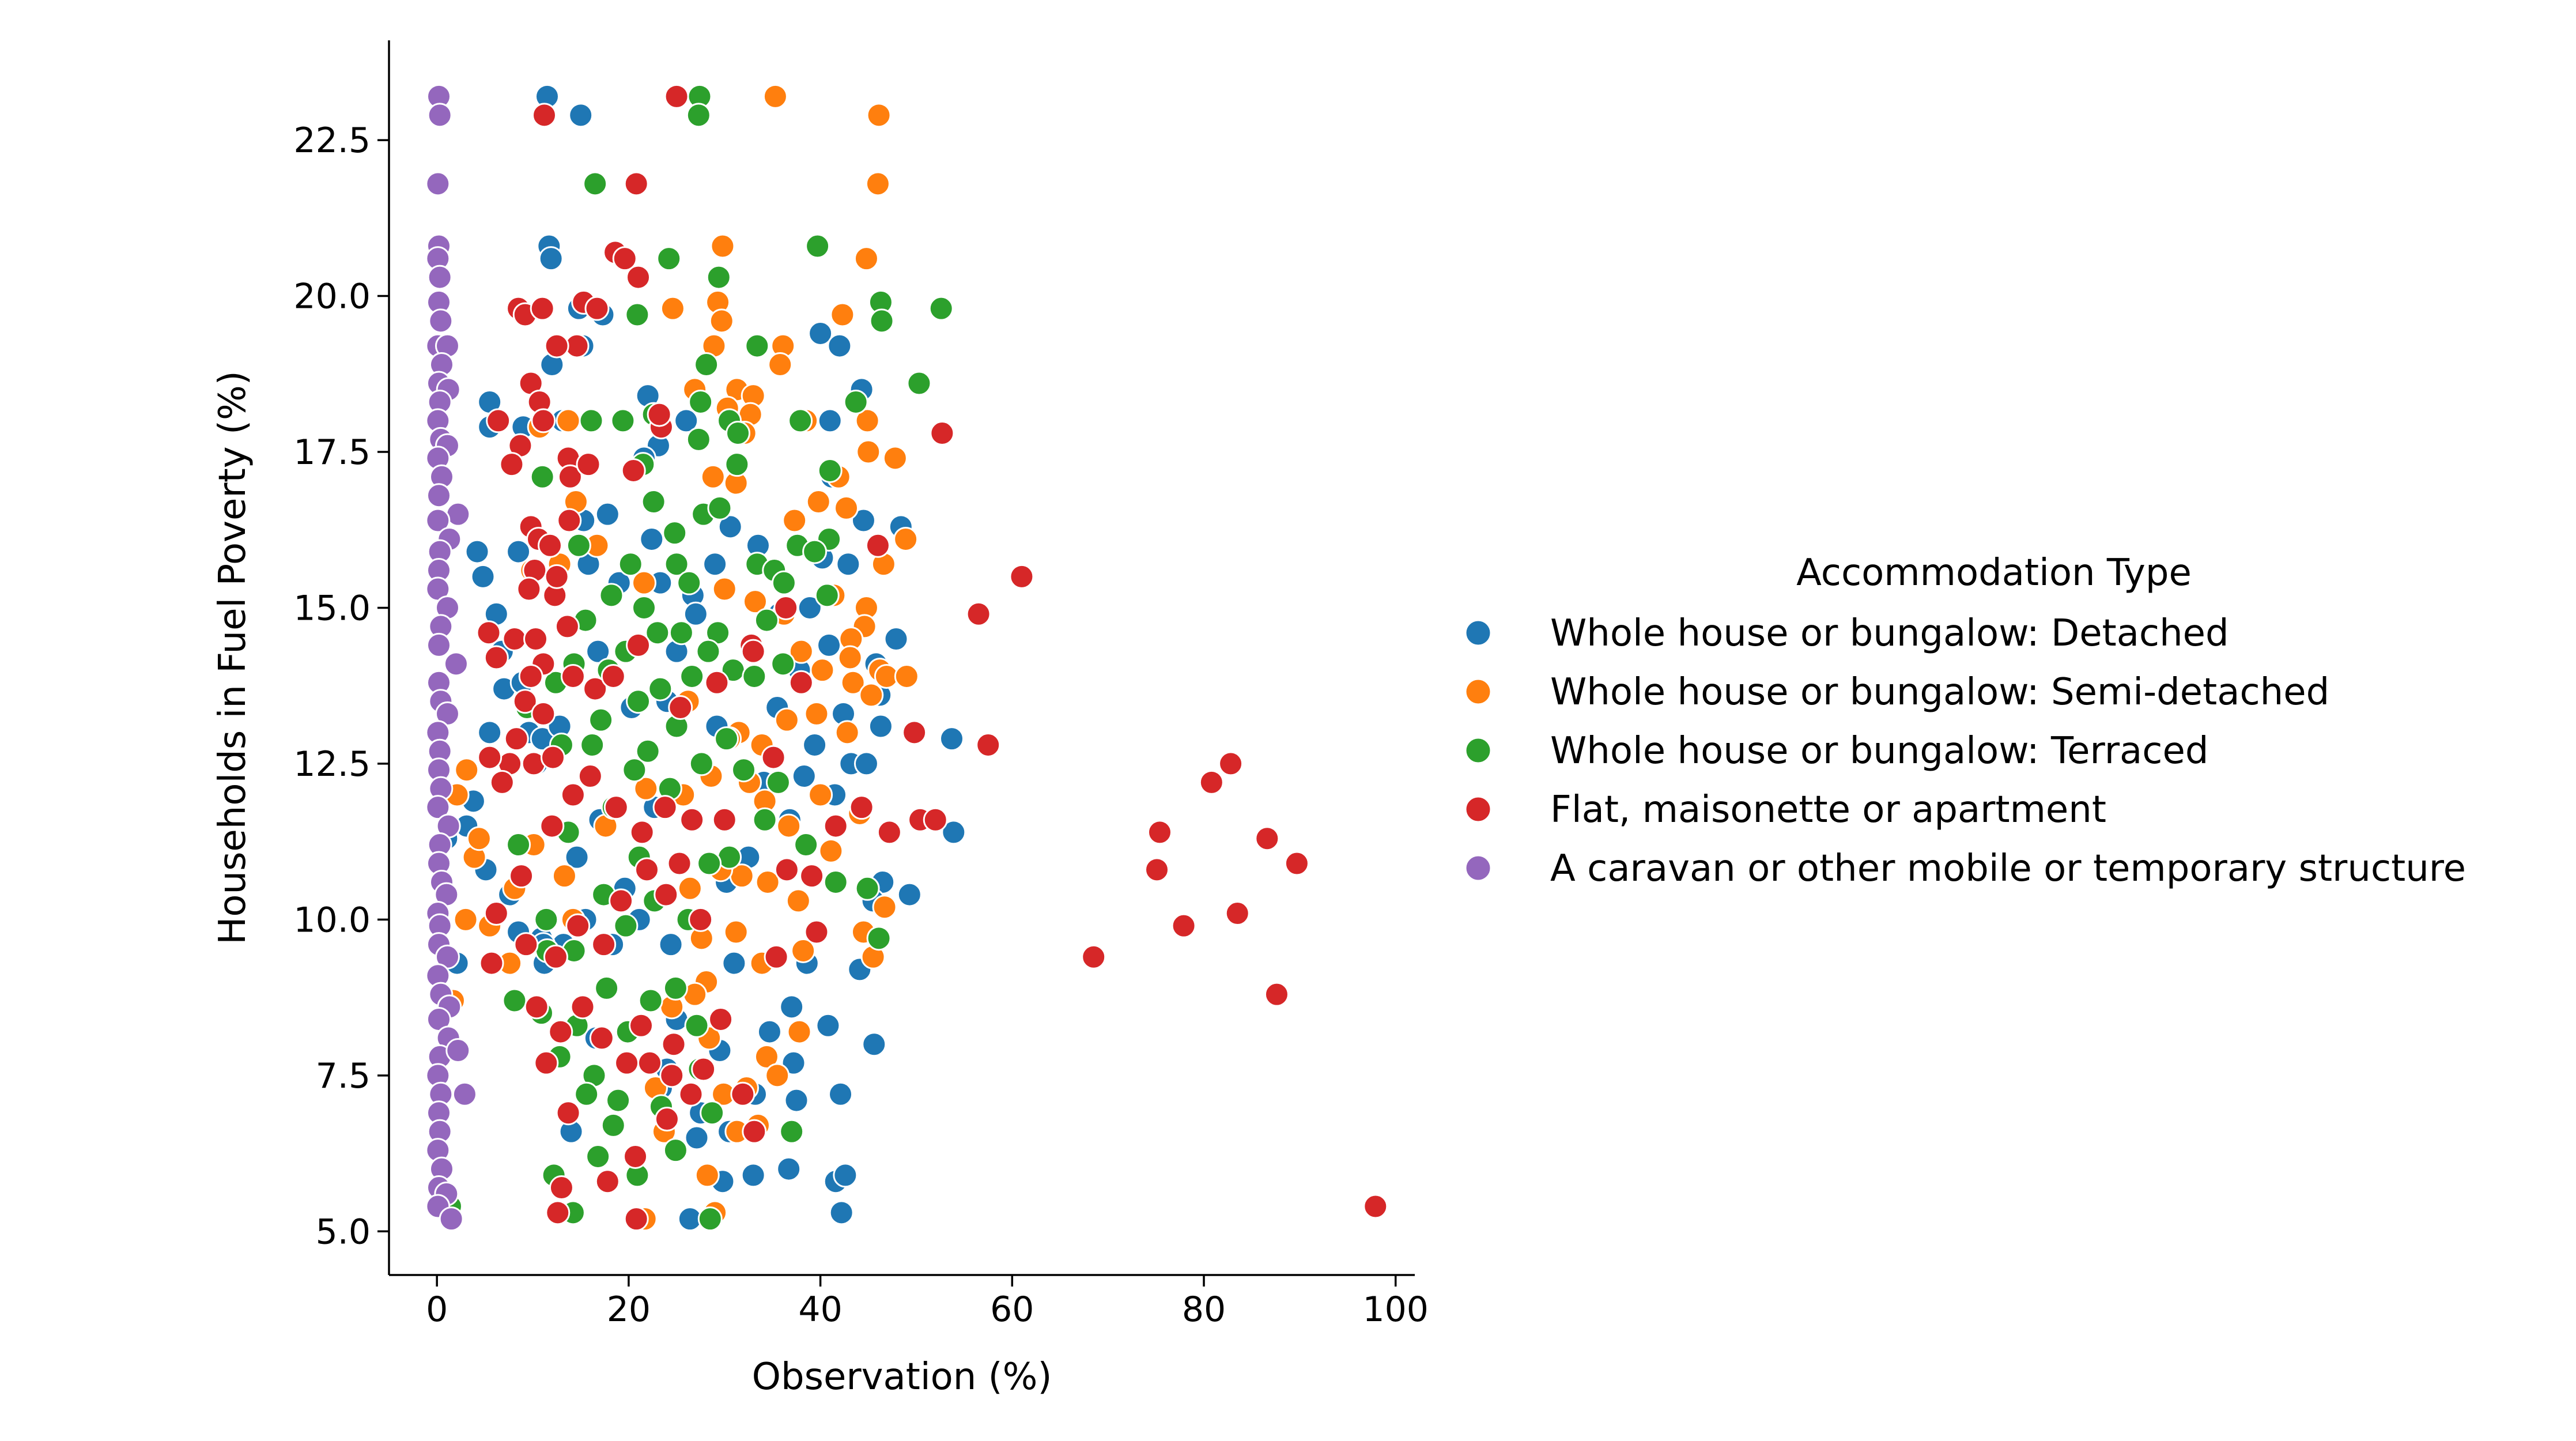 This screenshot has height=1441, width=2576. I want to click on y-tick-label: 15.0, so click(332, 608).